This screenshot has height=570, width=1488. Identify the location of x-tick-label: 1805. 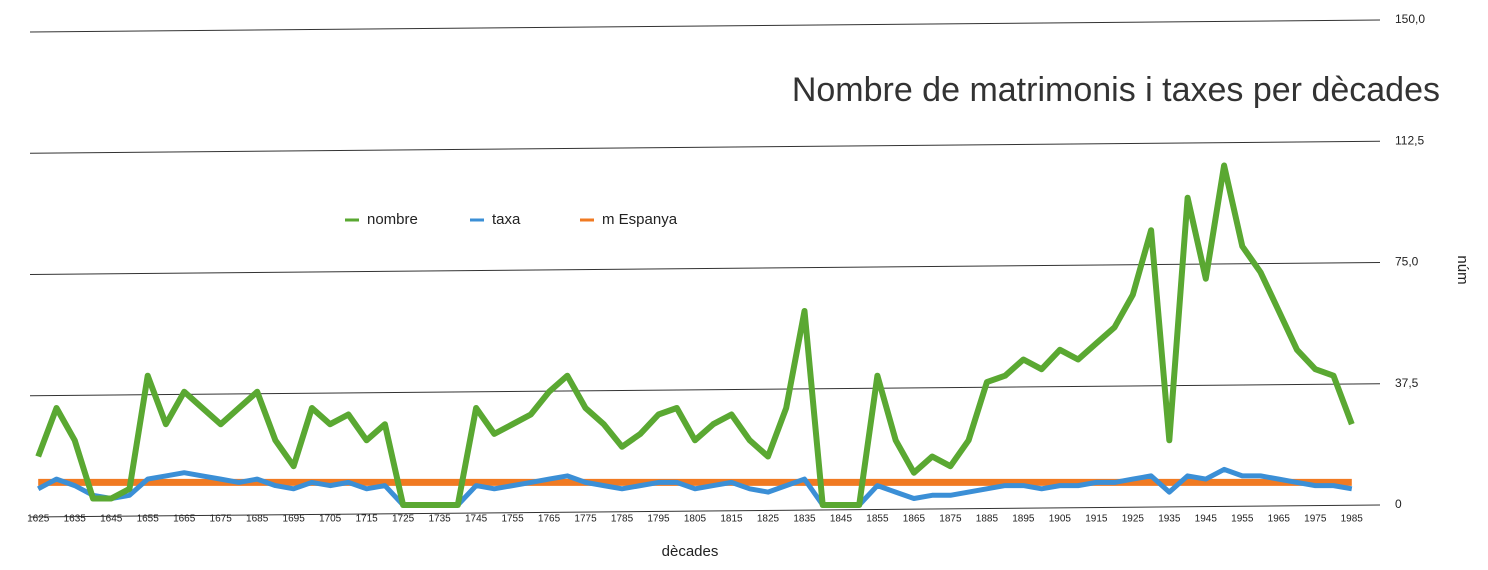
(695, 519).